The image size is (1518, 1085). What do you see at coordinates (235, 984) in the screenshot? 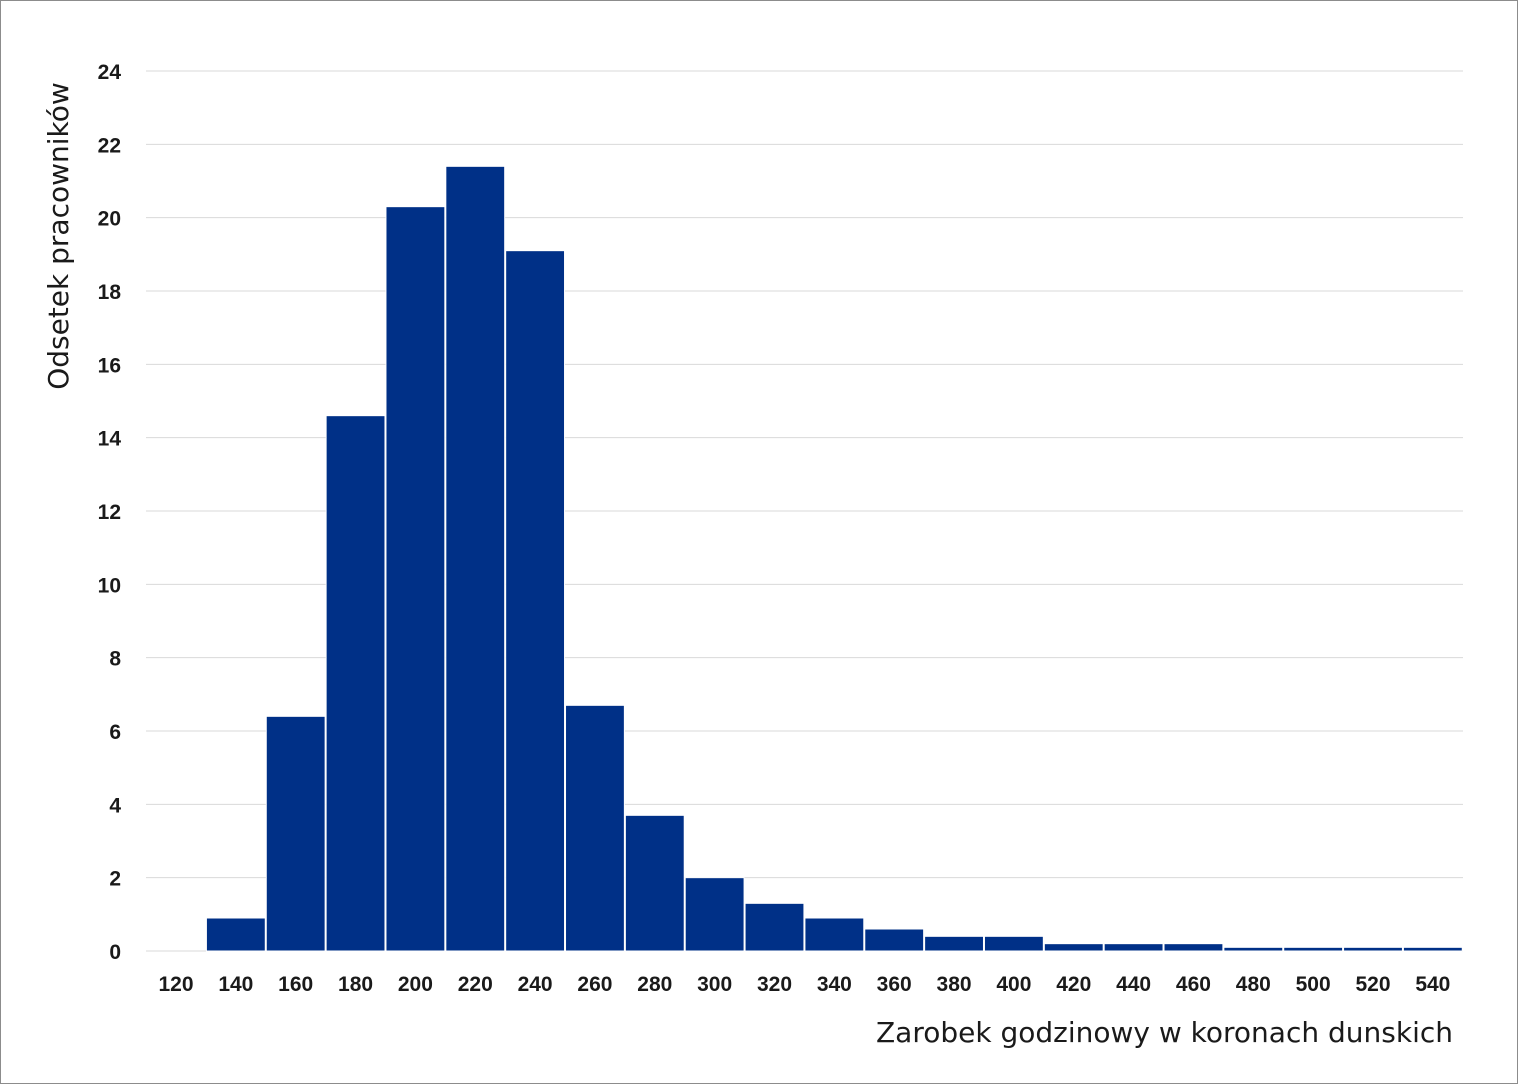
I see `x-tick-label: 140` at bounding box center [235, 984].